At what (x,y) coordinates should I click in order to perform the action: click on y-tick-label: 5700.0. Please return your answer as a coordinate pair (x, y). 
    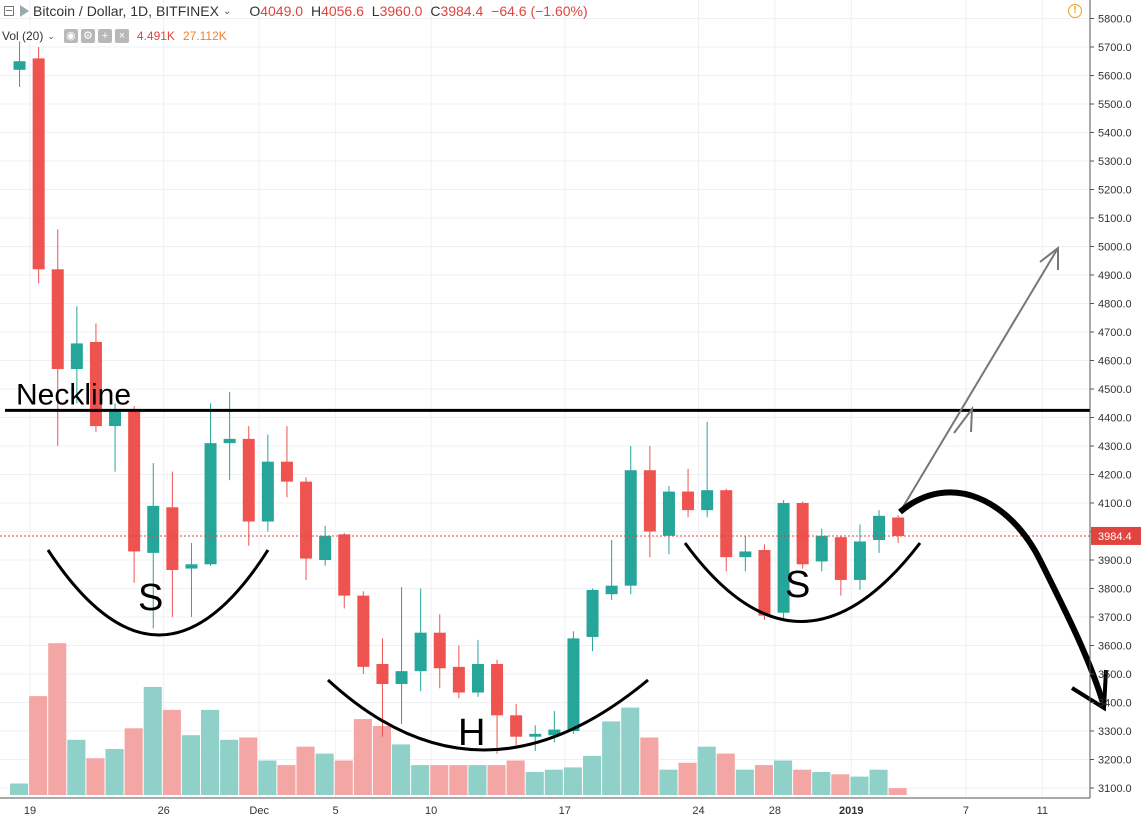
    Looking at the image, I should click on (1115, 48).